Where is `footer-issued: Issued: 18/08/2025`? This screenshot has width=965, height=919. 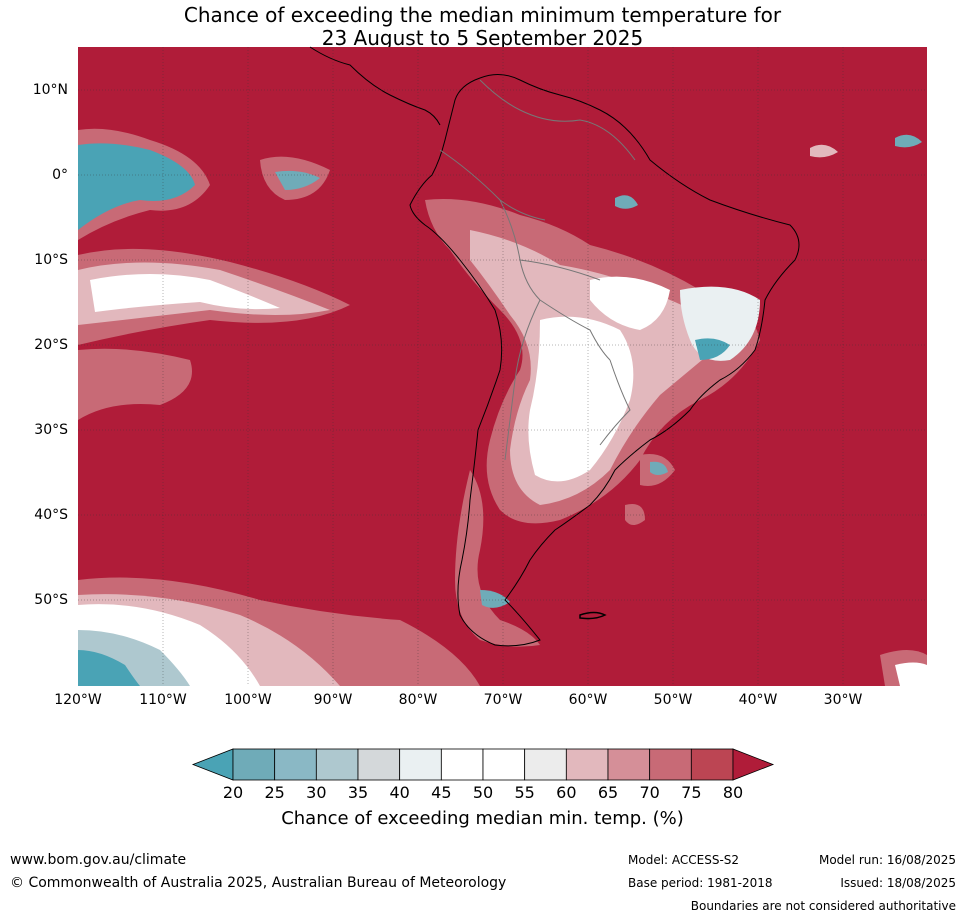
footer-issued: Issued: 18/08/2025 is located at coordinates (898, 883).